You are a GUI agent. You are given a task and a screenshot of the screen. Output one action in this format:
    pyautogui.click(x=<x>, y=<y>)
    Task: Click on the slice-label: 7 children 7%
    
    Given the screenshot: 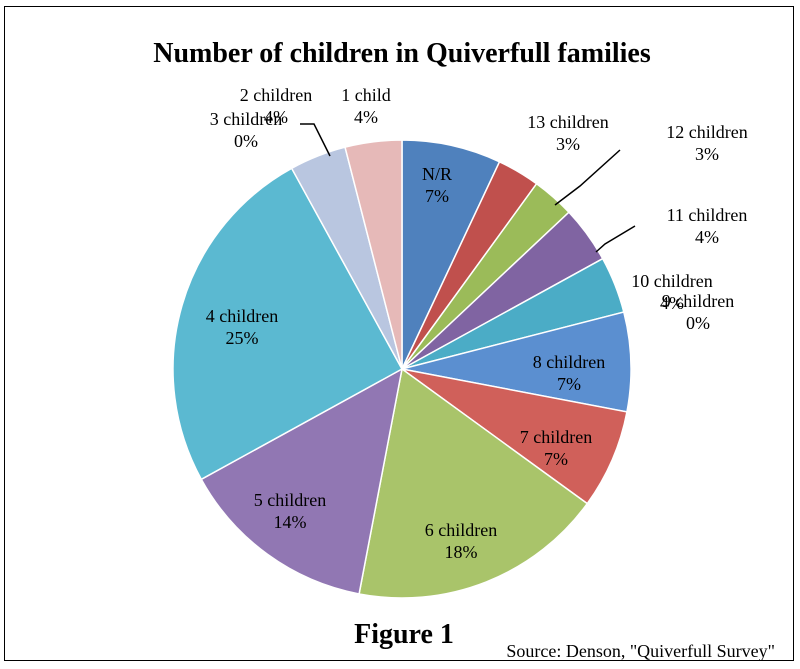 What is the action you would take?
    pyautogui.click(x=556, y=448)
    